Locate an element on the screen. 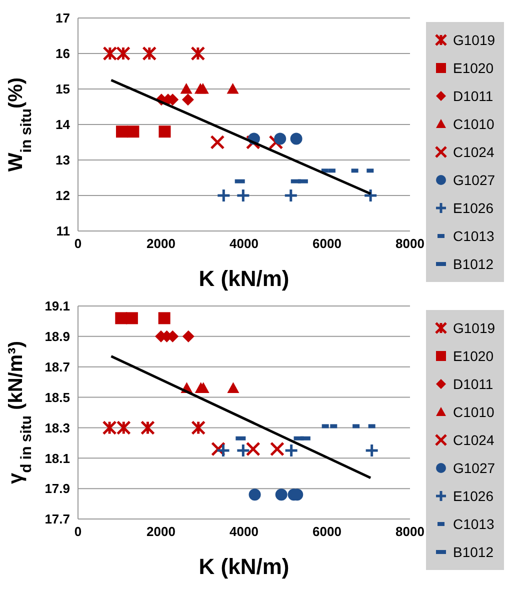 Image resolution: width=512 pixels, height=594 pixels. y-tick-label: 14 is located at coordinates (63, 124).